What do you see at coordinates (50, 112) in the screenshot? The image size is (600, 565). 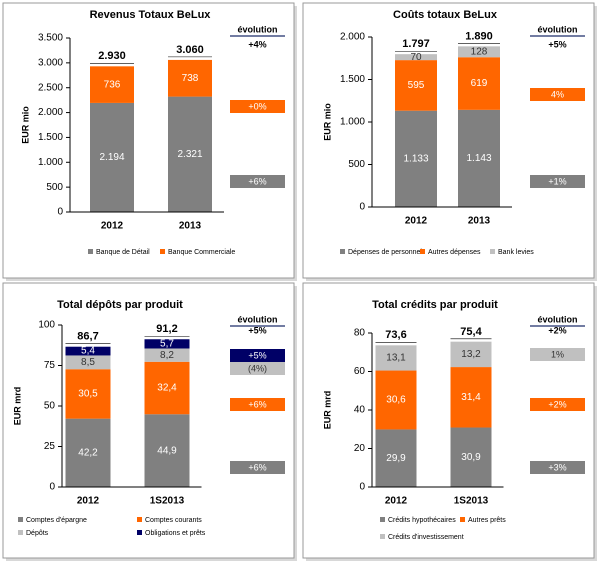 I see `y-tick-label: 2.000` at bounding box center [50, 112].